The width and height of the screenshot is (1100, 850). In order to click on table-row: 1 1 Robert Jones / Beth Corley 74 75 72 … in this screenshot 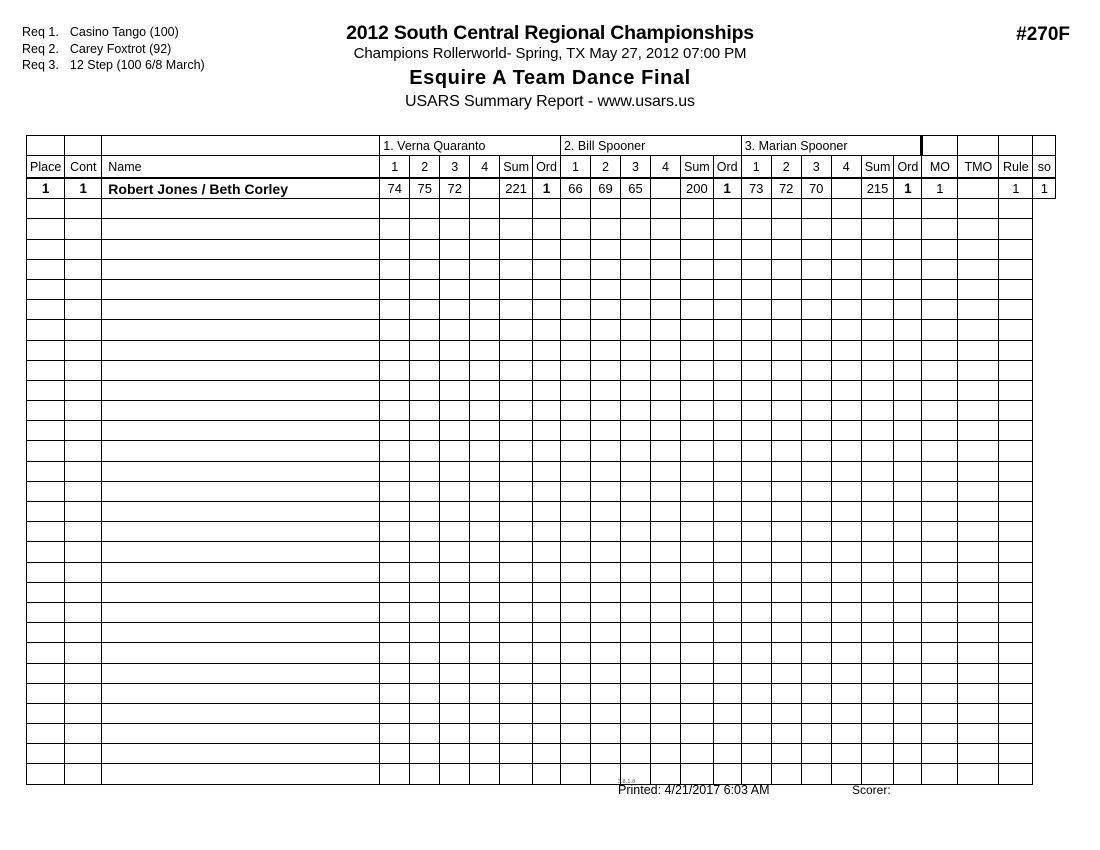, I will do `click(541, 188)`.